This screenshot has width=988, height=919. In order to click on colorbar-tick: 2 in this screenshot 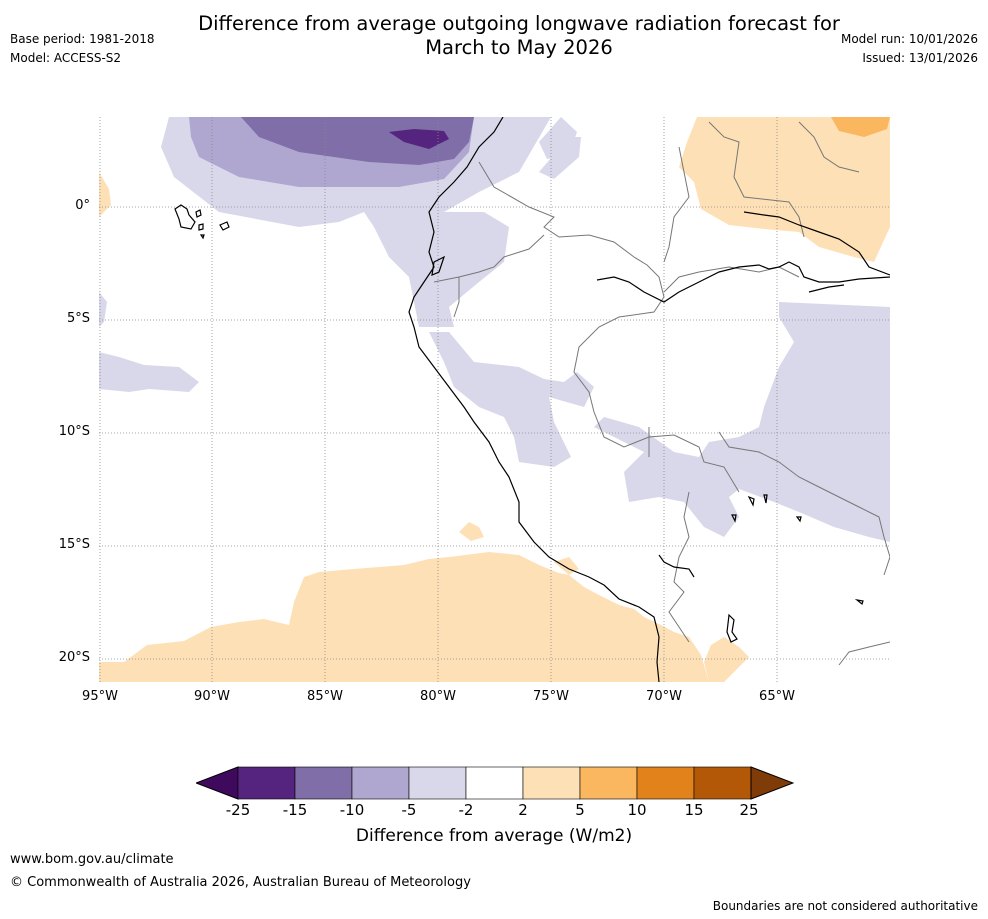, I will do `click(523, 810)`.